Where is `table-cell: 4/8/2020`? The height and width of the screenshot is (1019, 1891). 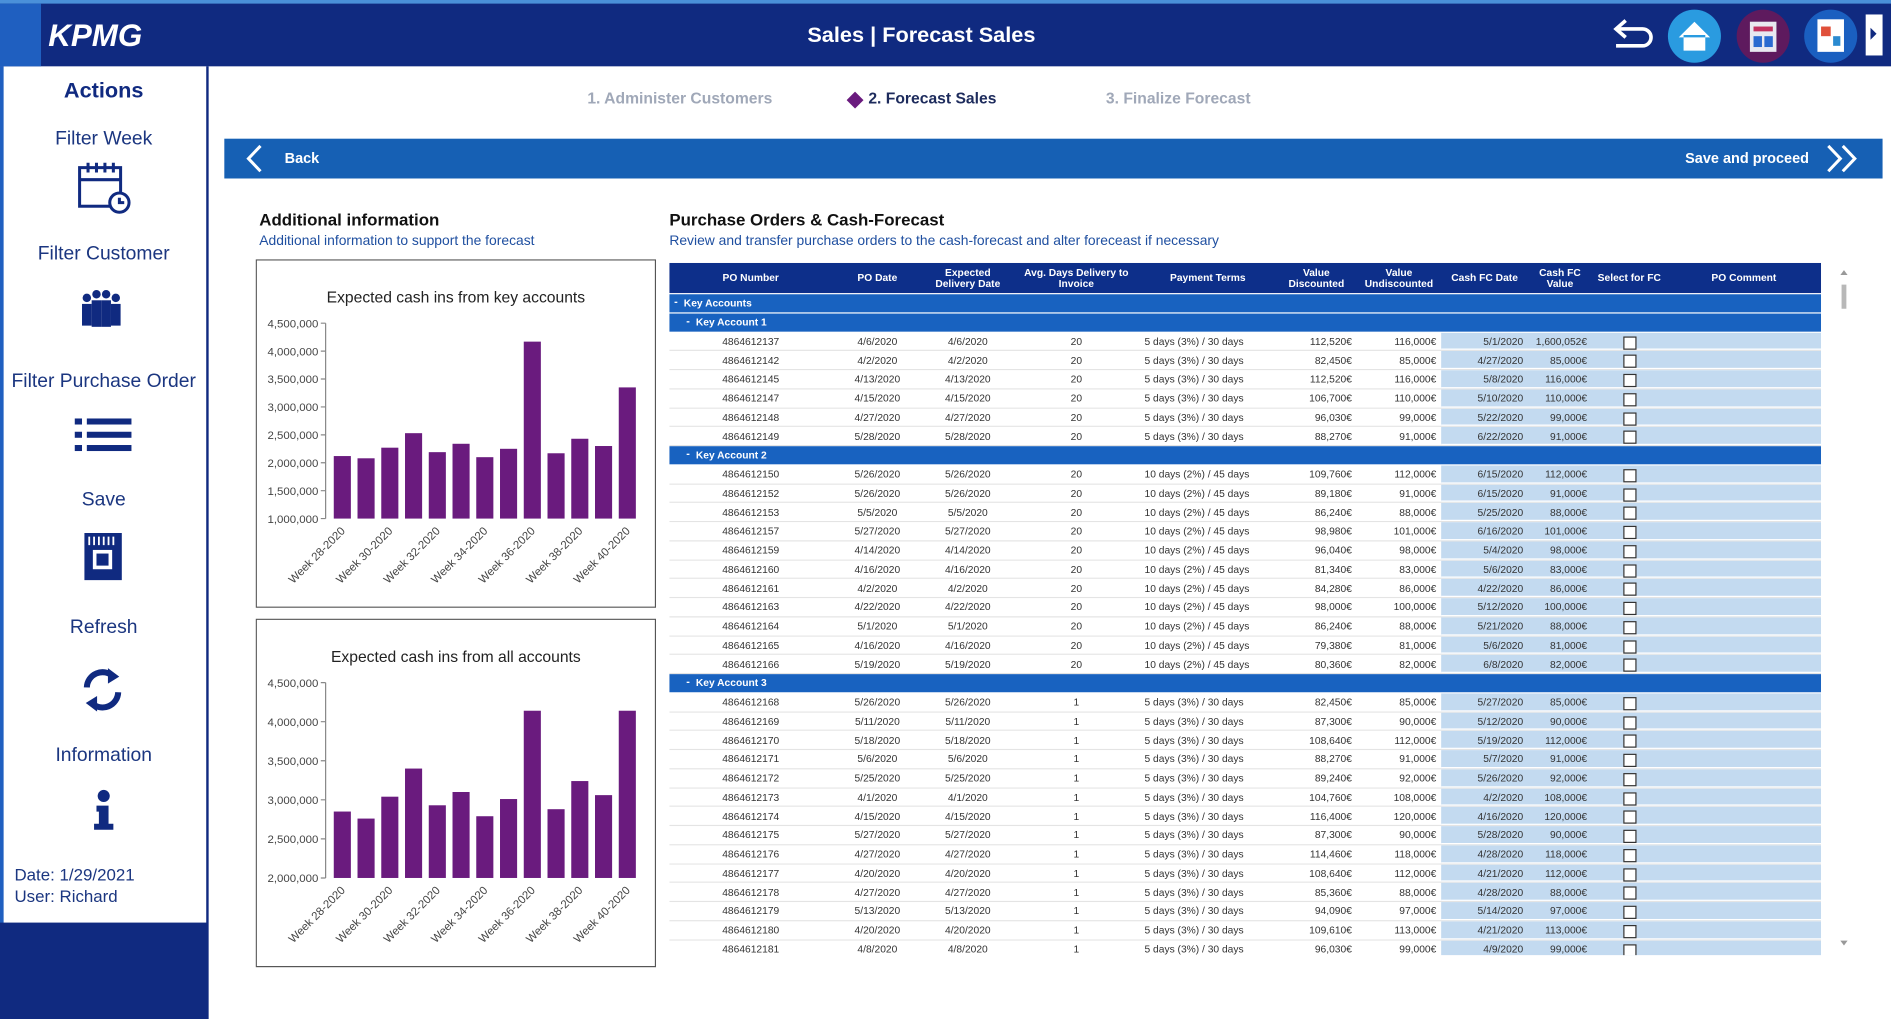
table-cell: 4/8/2020 is located at coordinates (967, 949).